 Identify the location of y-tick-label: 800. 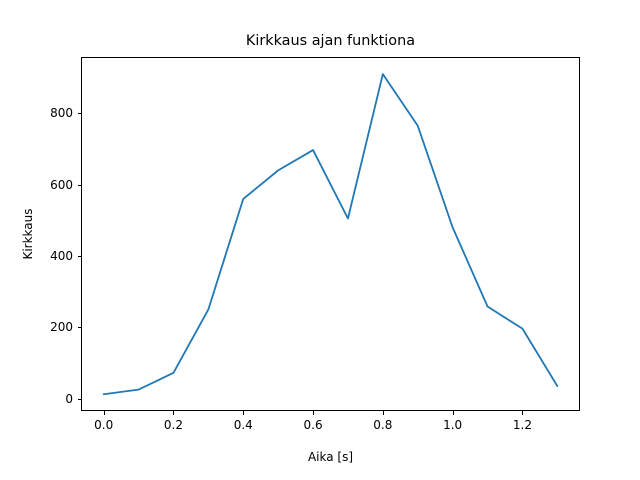
(61, 113).